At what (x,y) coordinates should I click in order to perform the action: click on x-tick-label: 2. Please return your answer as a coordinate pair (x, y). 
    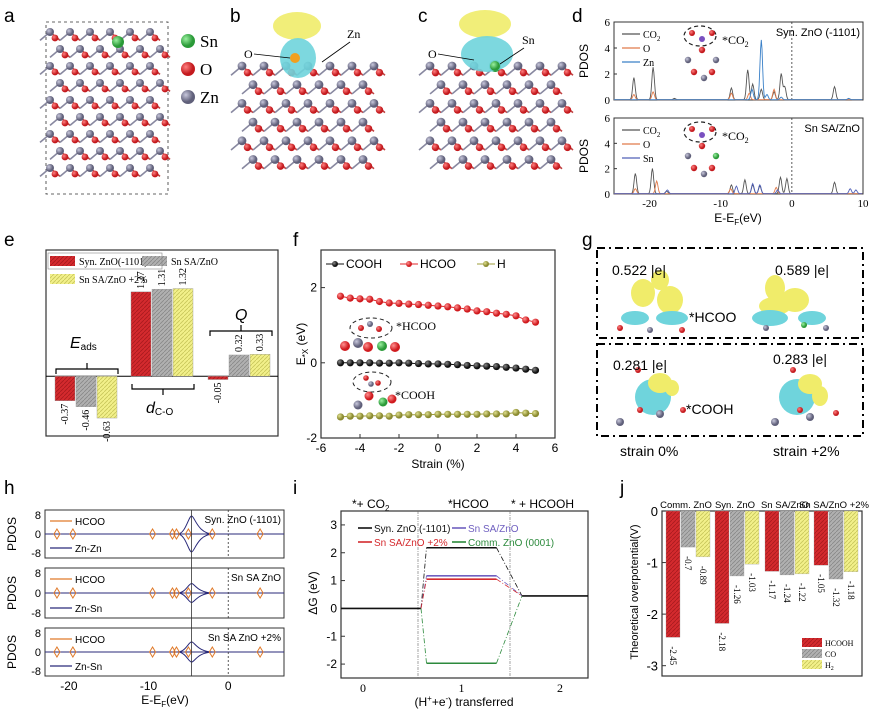
    Looking at the image, I should click on (477, 448).